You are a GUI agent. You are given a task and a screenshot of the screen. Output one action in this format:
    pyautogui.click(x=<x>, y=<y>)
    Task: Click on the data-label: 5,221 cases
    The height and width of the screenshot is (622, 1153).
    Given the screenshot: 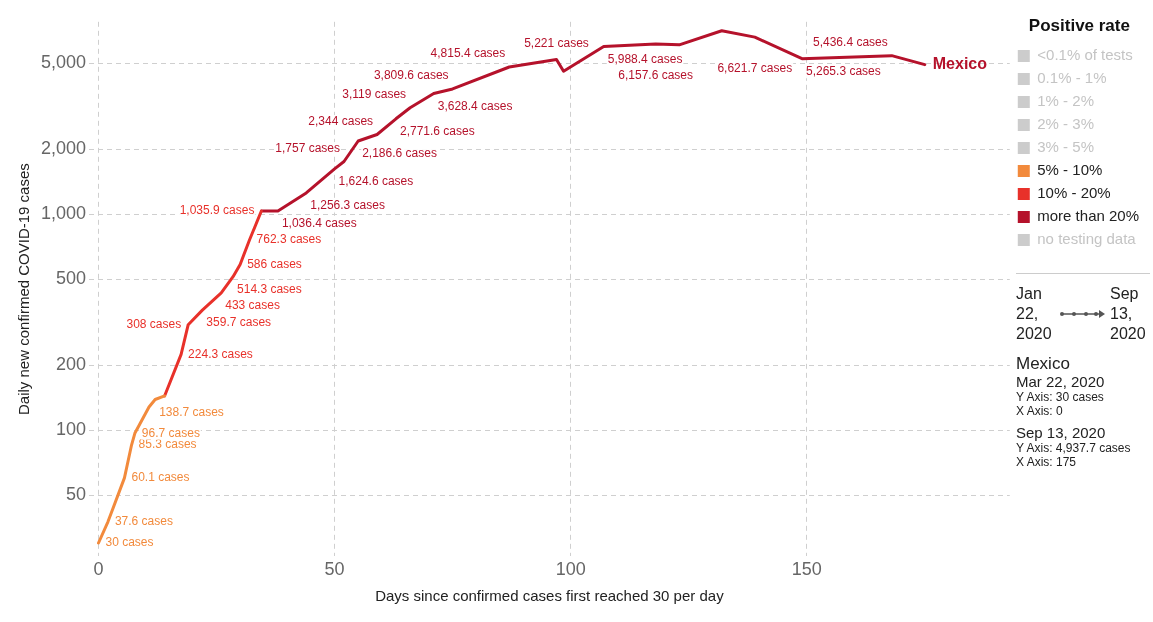 What is the action you would take?
    pyautogui.click(x=556, y=42)
    